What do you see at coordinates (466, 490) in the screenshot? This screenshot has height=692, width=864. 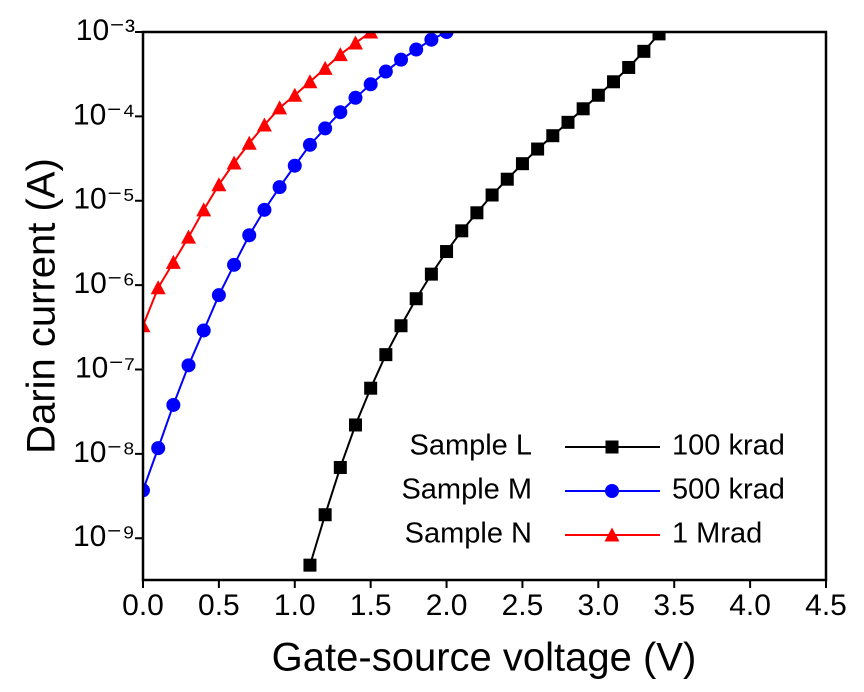 I see `legend-sample: Sample M` at bounding box center [466, 490].